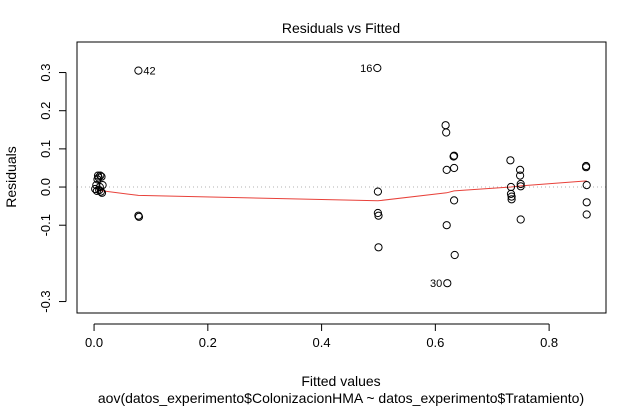 The image size is (622, 413). What do you see at coordinates (45, 187) in the screenshot?
I see `y-tick-label: 0.0` at bounding box center [45, 187].